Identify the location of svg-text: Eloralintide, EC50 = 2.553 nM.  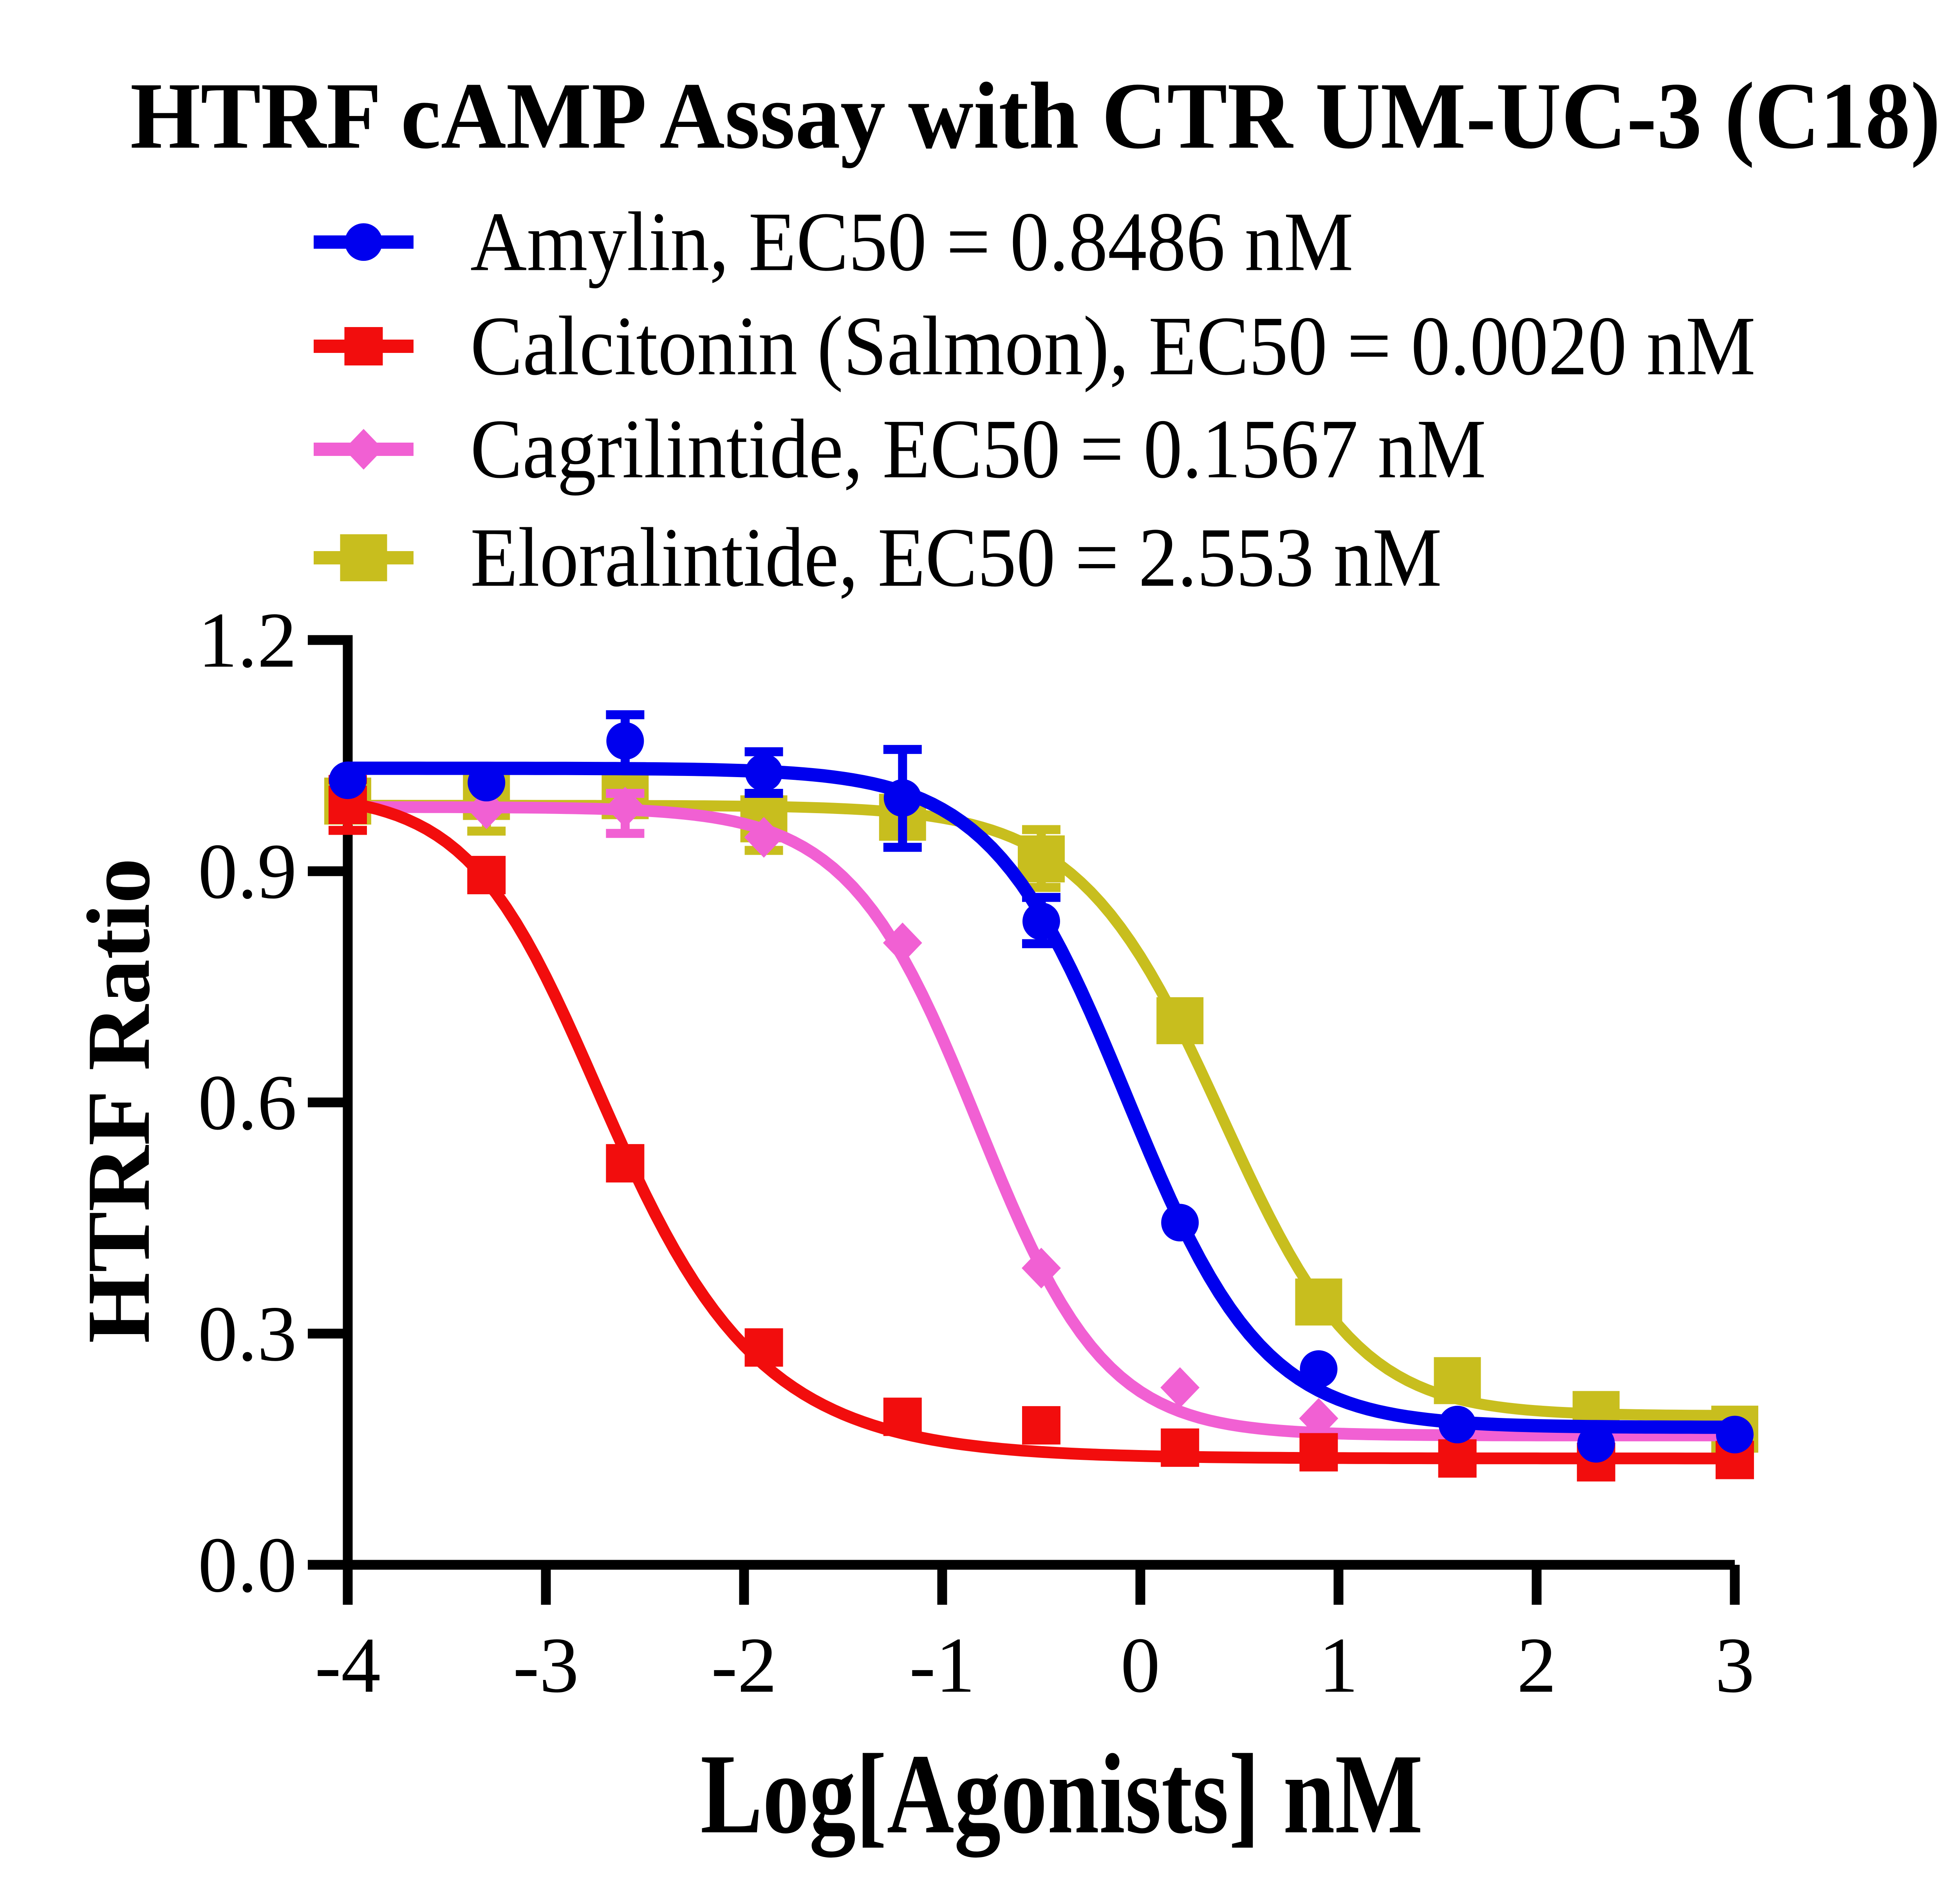
(956, 557).